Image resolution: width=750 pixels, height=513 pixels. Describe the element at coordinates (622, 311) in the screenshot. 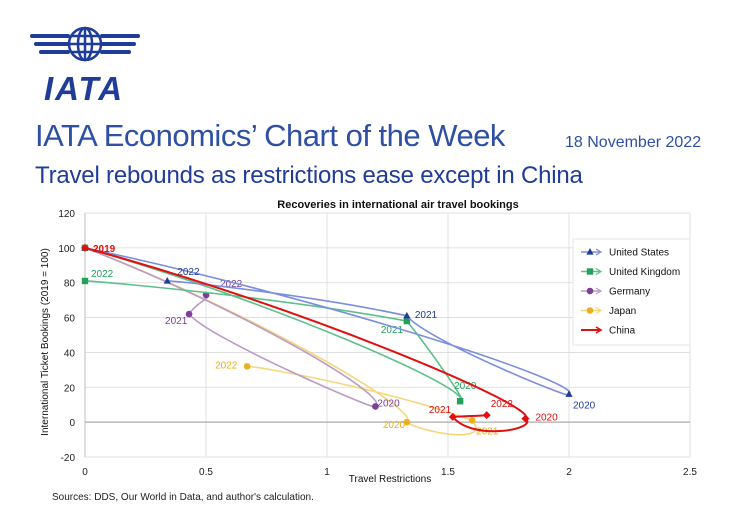

I see `legend-label: Japan` at that location.